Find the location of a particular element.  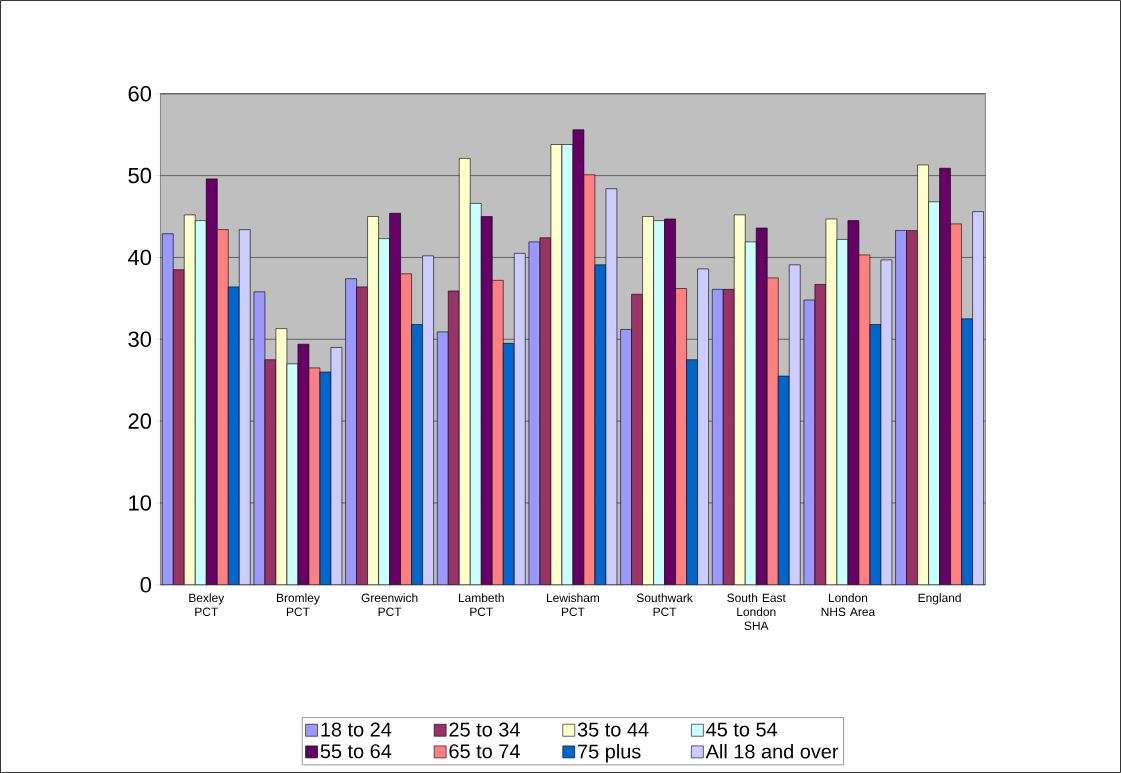

x-tick-label: London NHS Area is located at coordinates (848, 605).